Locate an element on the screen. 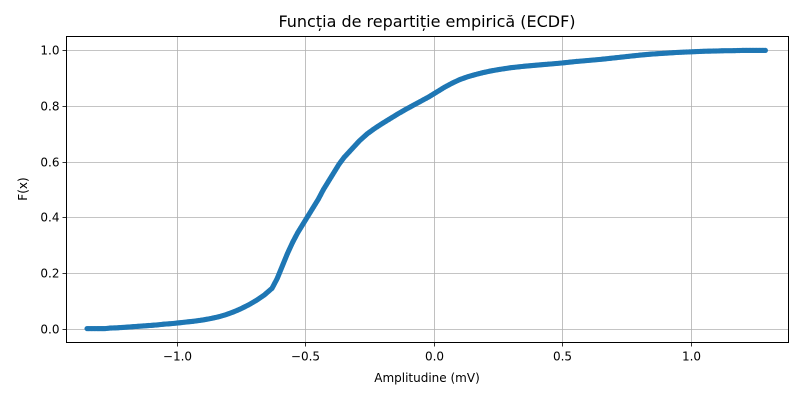  y-axis-label: F(x) is located at coordinates (23, 188).